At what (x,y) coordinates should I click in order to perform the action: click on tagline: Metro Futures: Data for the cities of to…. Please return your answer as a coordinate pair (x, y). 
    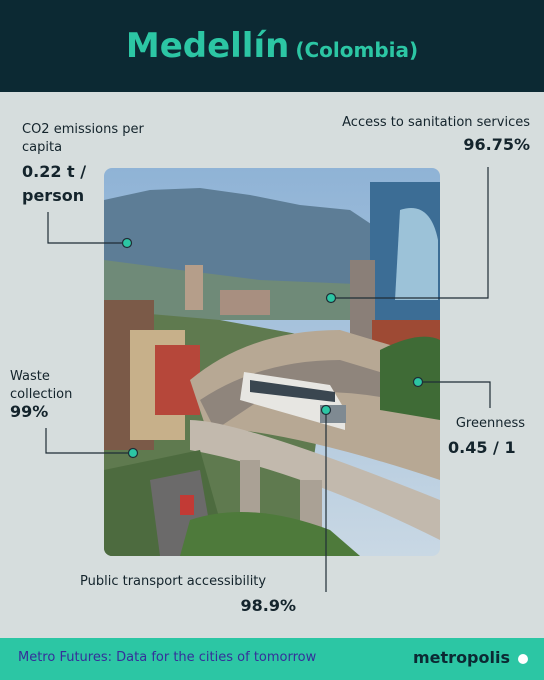
    Looking at the image, I should click on (167, 657).